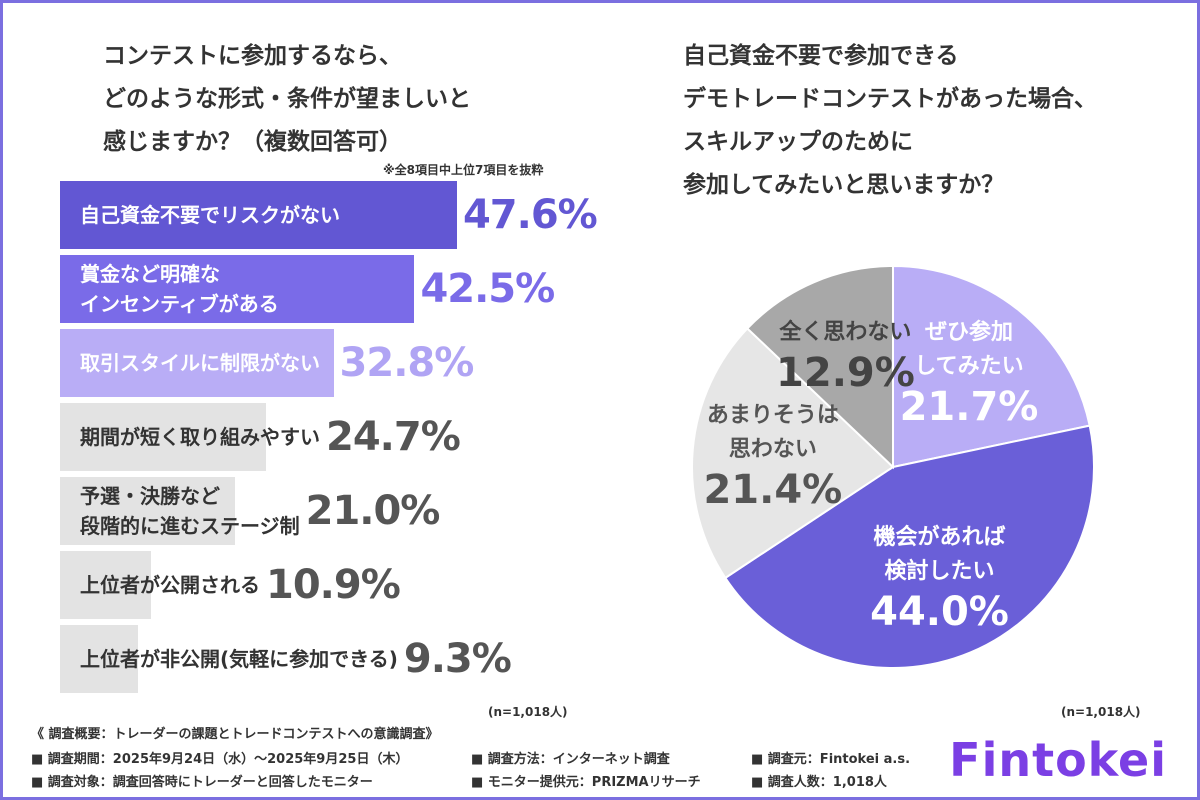 This screenshot has height=800, width=1200. What do you see at coordinates (487, 289) in the screenshot?
I see `value-label: 42.5%` at bounding box center [487, 289].